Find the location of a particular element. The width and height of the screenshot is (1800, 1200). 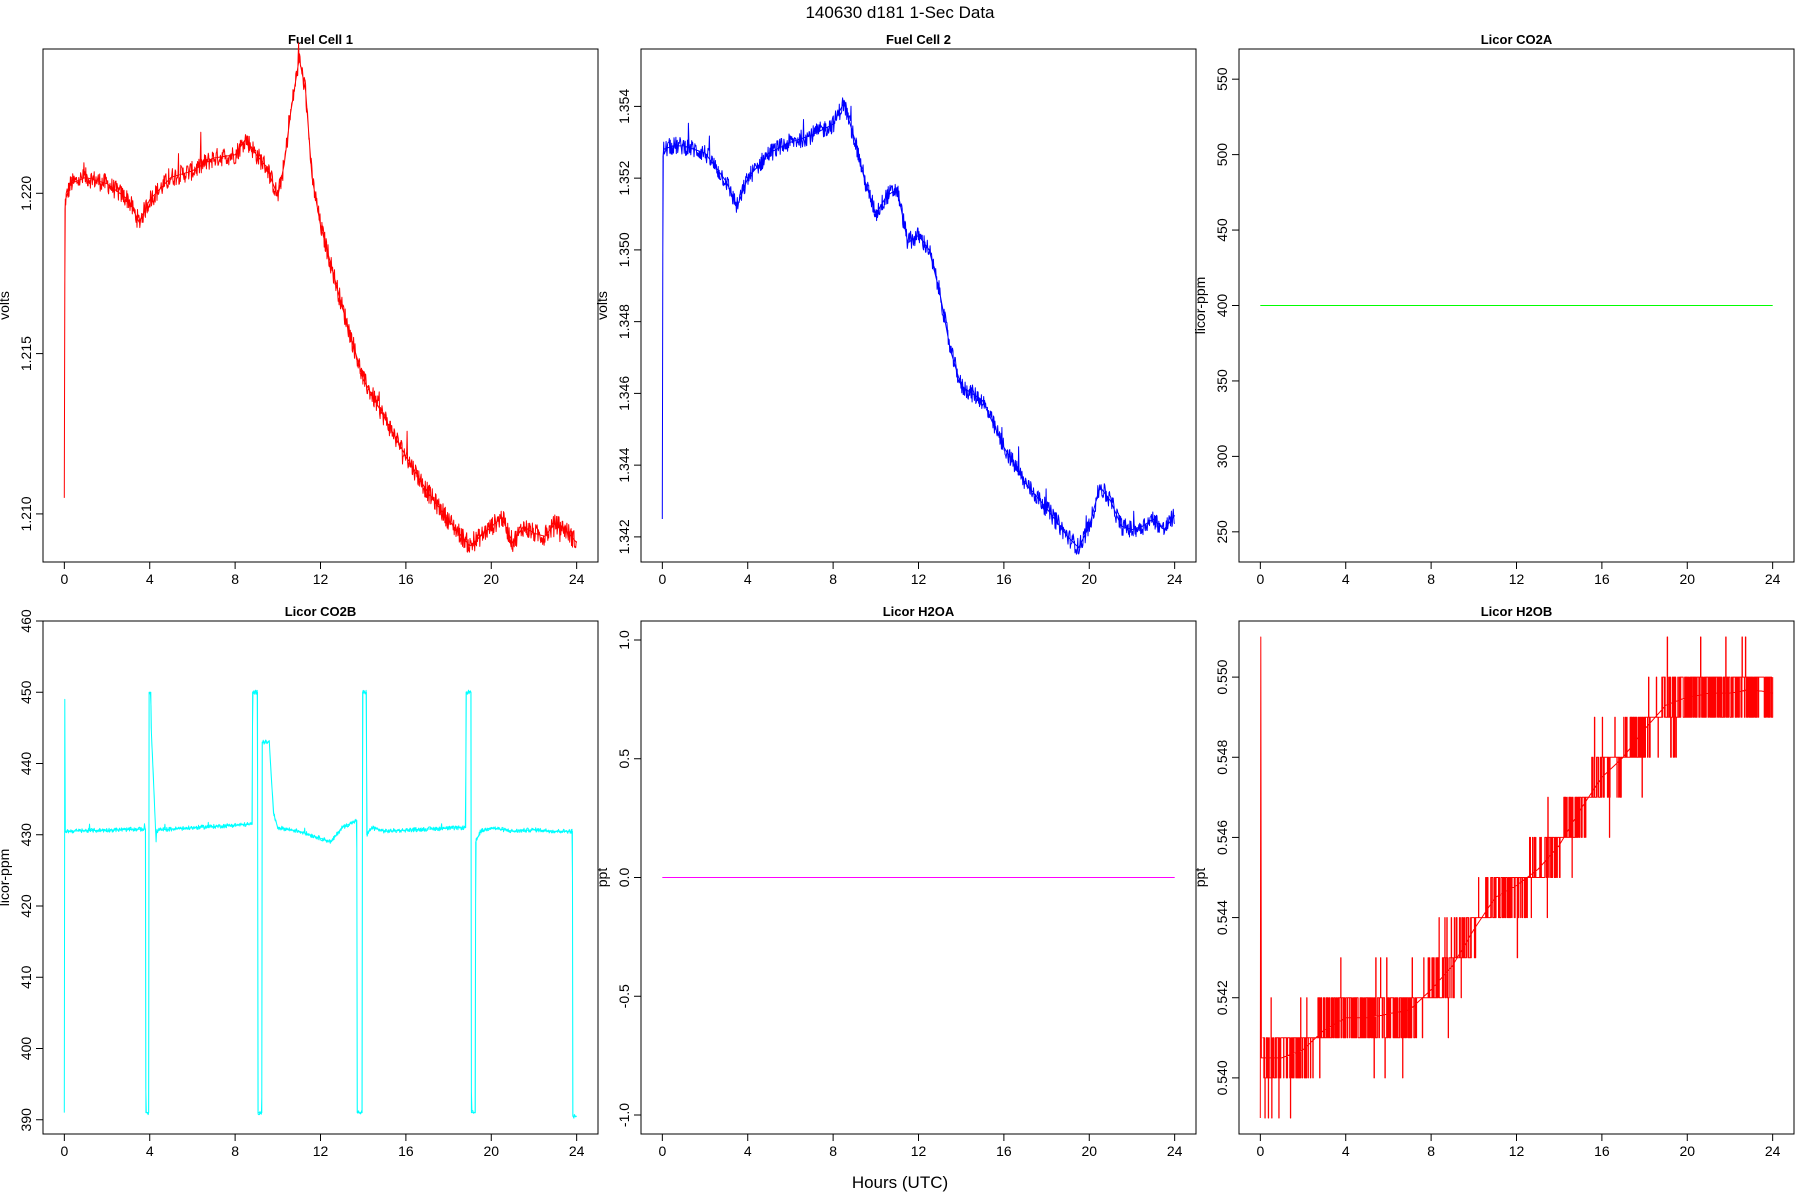

y-tick-label: 1.354 is located at coordinates (624, 106).